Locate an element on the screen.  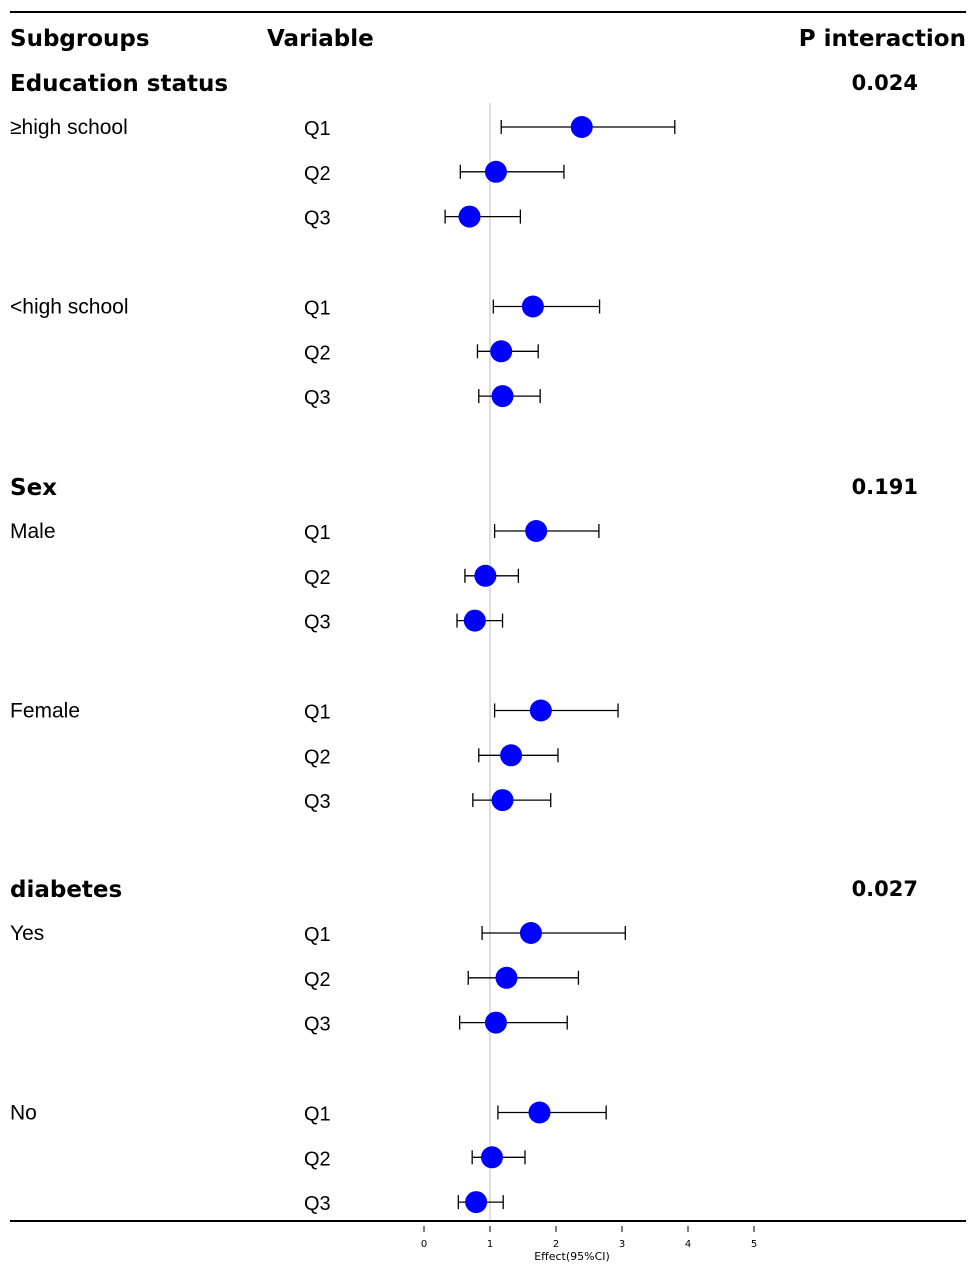
subgroup-label: No is located at coordinates (23, 1113).